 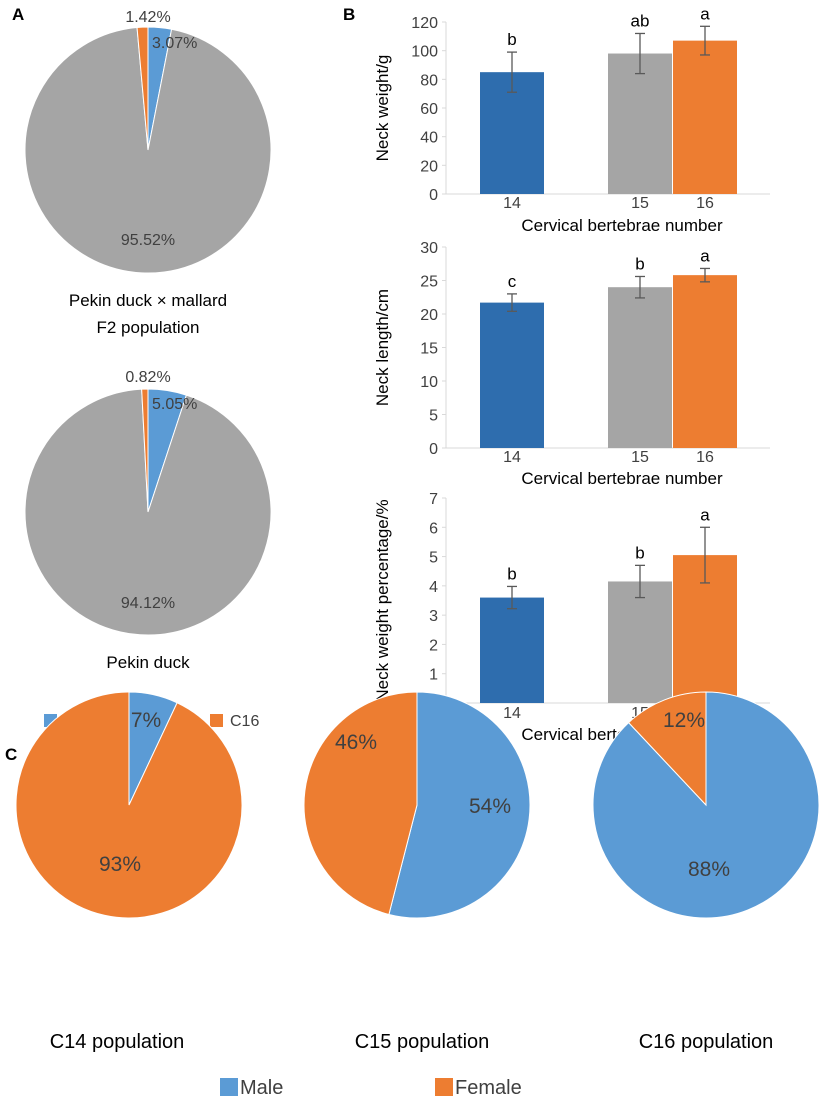 I want to click on pie-c1-slice-female, so click(x=129, y=805).